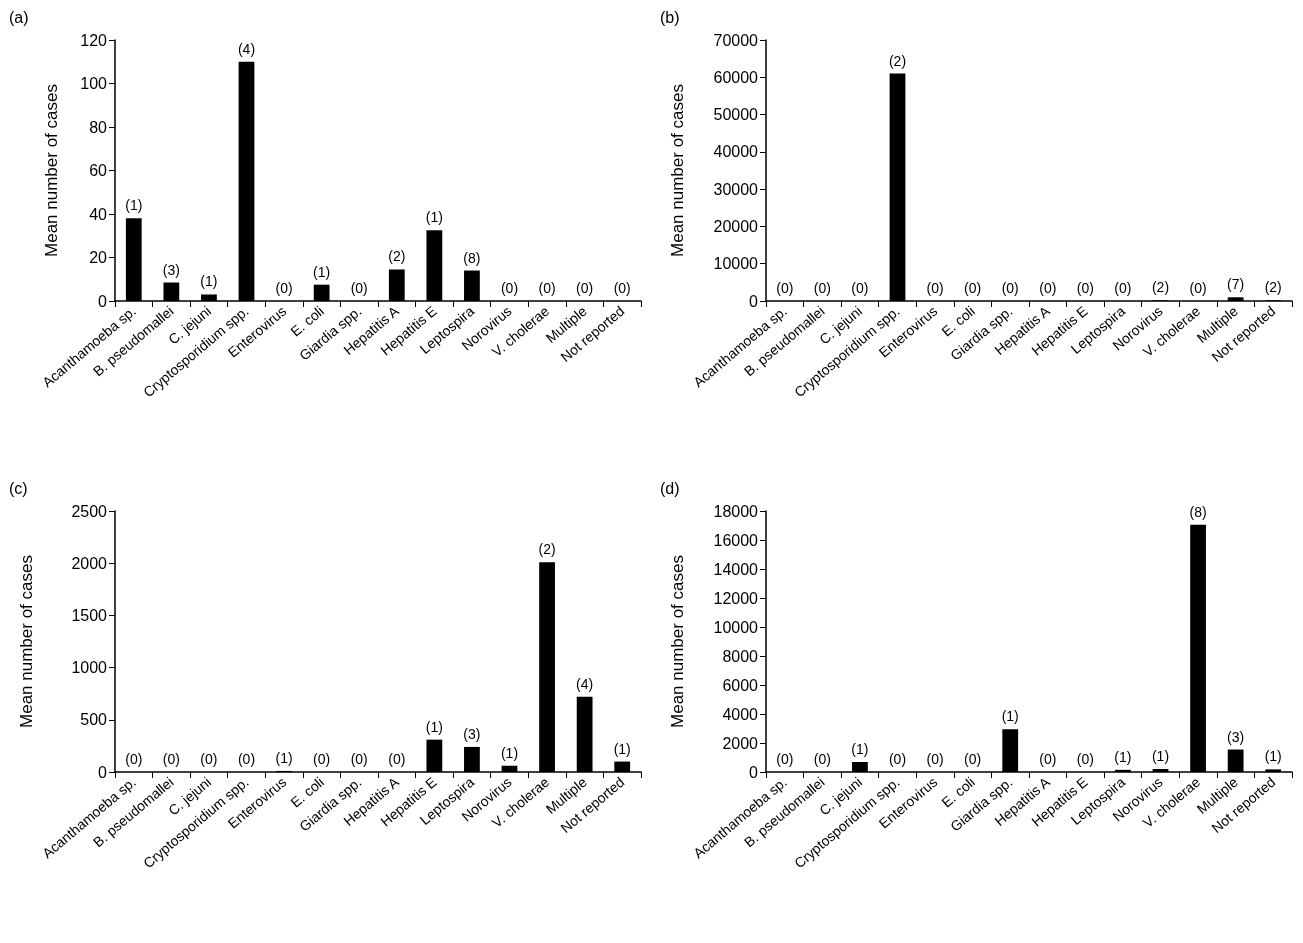 The width and height of the screenshot is (1303, 943). I want to click on y-tick-label: 20000, so click(736, 226).